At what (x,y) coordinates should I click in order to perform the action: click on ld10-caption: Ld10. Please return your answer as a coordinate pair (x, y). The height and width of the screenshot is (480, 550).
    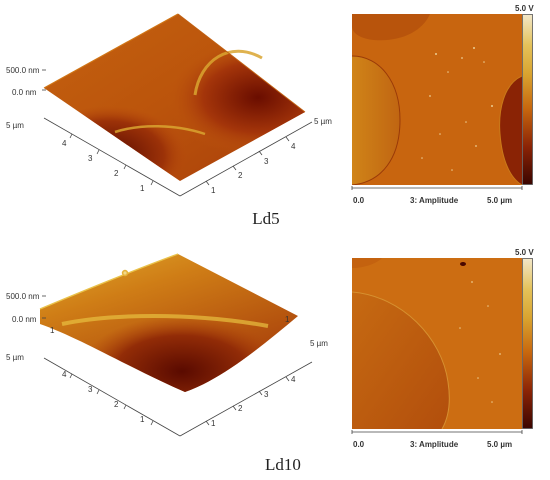
    Looking at the image, I should click on (283, 464).